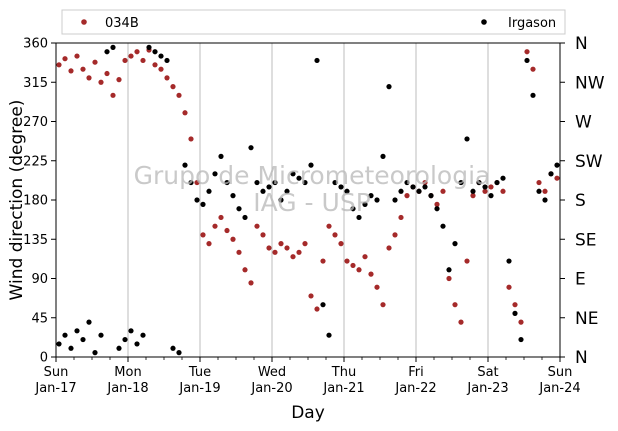  I want to click on legend-marker-034b, so click(84, 22).